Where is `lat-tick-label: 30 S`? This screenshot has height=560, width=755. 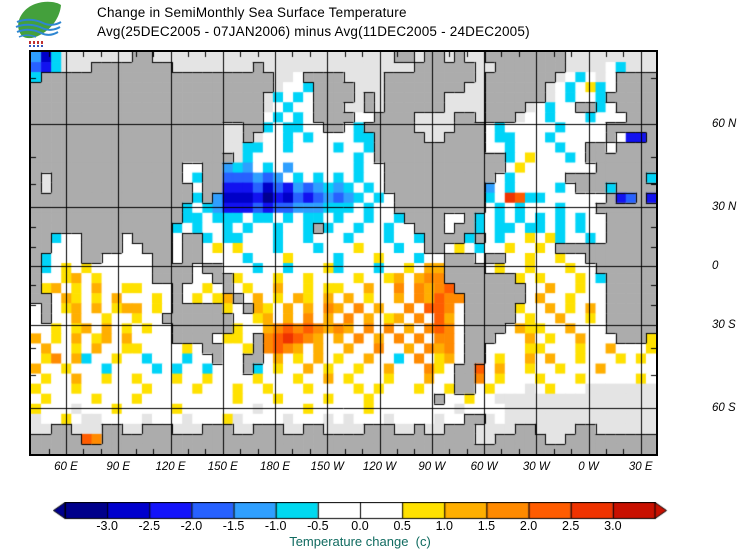 lat-tick-label: 30 S is located at coordinates (724, 325).